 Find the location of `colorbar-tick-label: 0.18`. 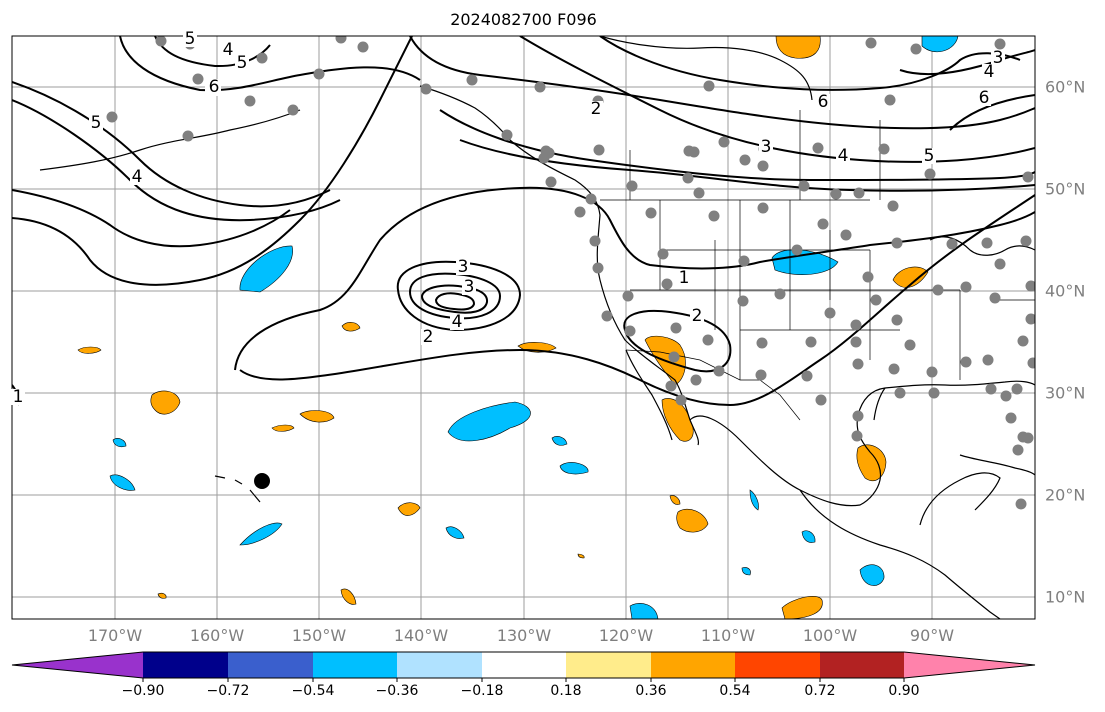

colorbar-tick-label: 0.18 is located at coordinates (566, 691).